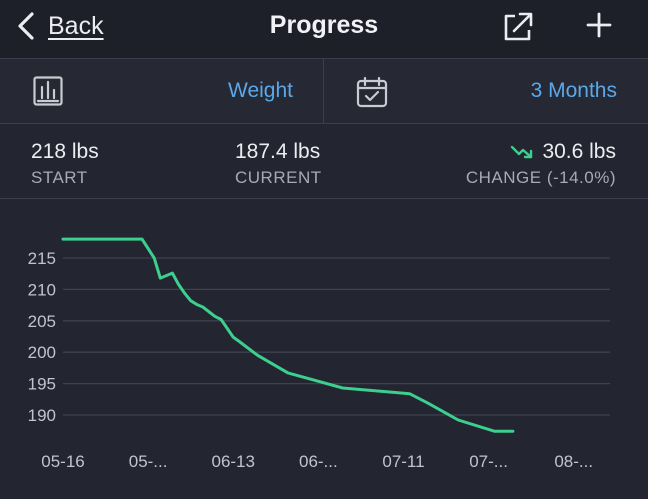 This screenshot has height=499, width=648. I want to click on stat-start: 218 lbs START, so click(65, 164).